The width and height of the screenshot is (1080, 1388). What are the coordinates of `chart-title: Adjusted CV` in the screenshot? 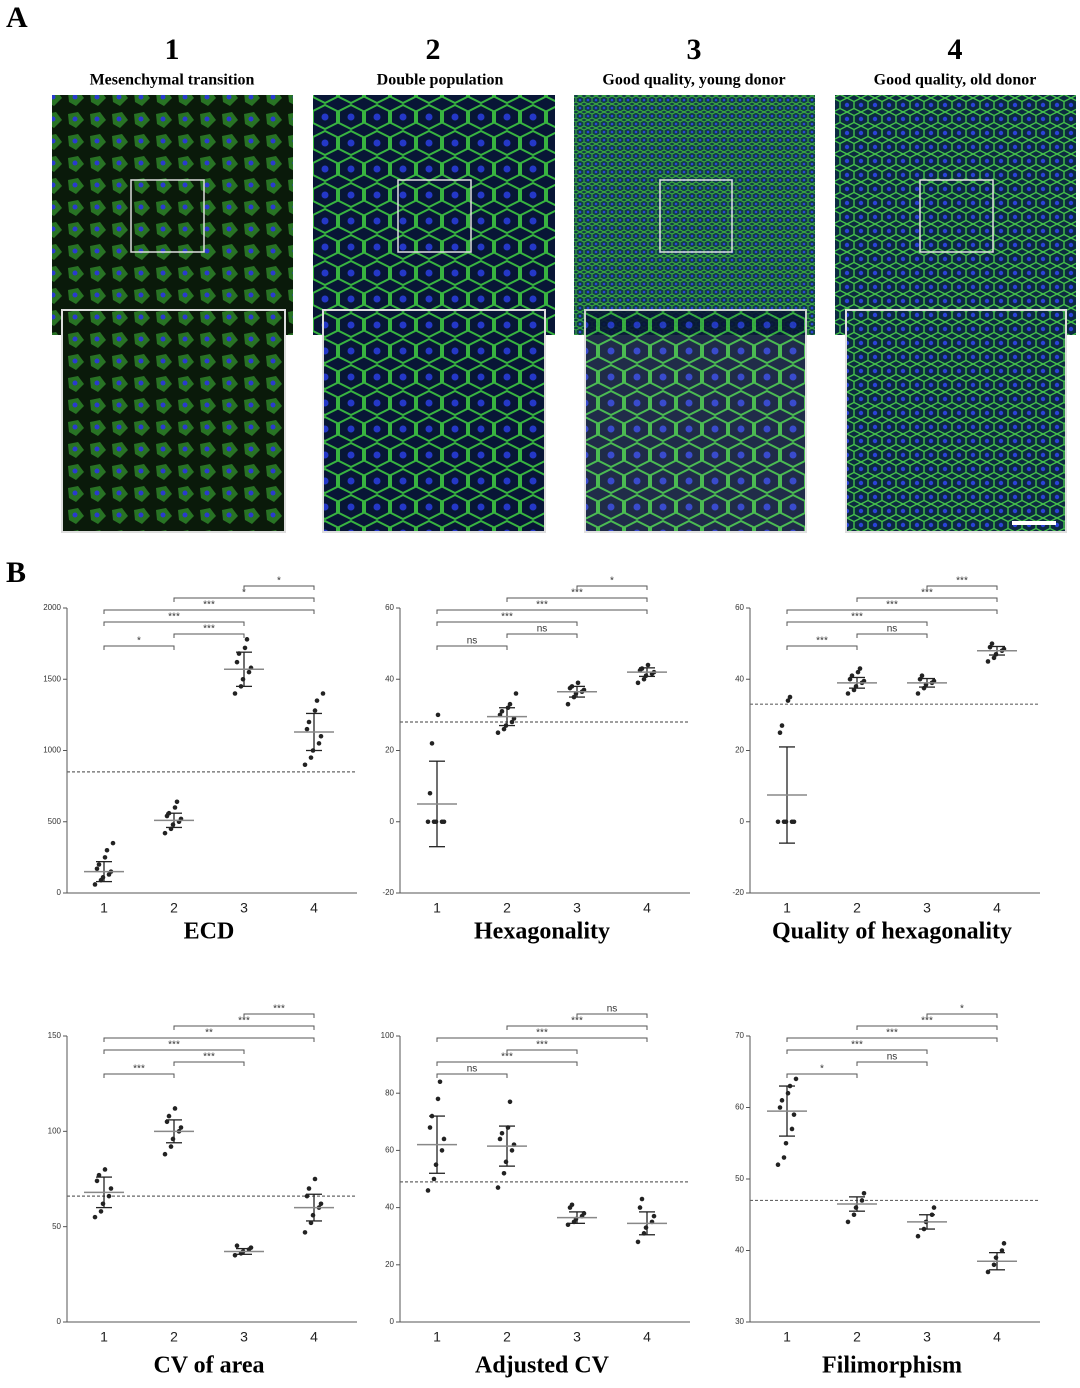 It's located at (542, 1366).